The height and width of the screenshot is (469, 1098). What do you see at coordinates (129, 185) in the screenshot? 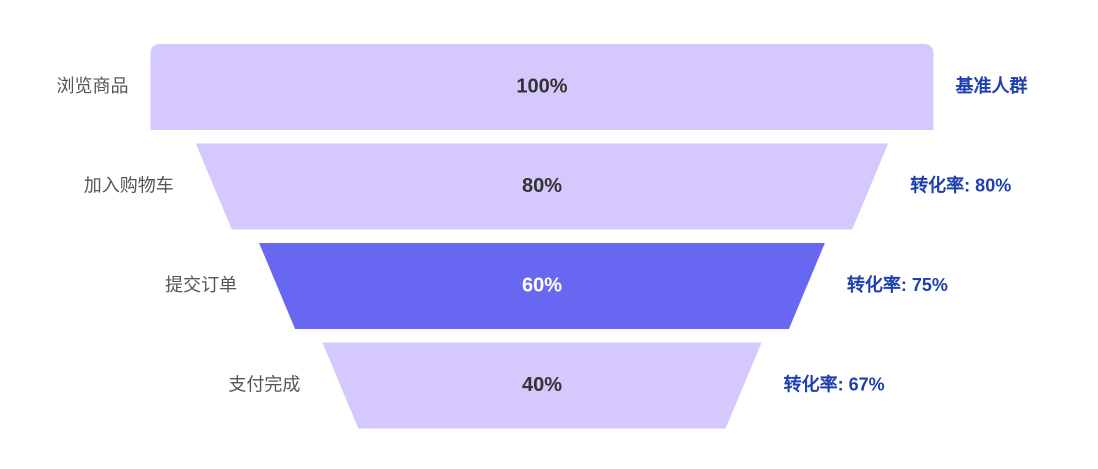
I see `stage-label: 加入购物车` at bounding box center [129, 185].